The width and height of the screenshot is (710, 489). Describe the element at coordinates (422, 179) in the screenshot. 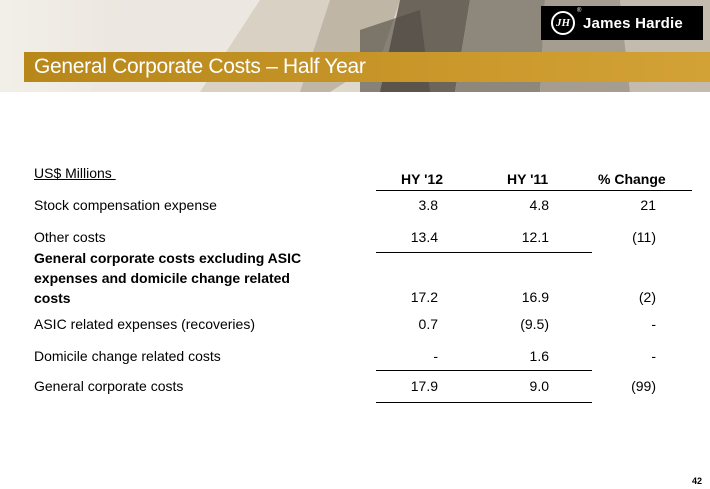

I see `column-header-hy12: HY '12` at that location.